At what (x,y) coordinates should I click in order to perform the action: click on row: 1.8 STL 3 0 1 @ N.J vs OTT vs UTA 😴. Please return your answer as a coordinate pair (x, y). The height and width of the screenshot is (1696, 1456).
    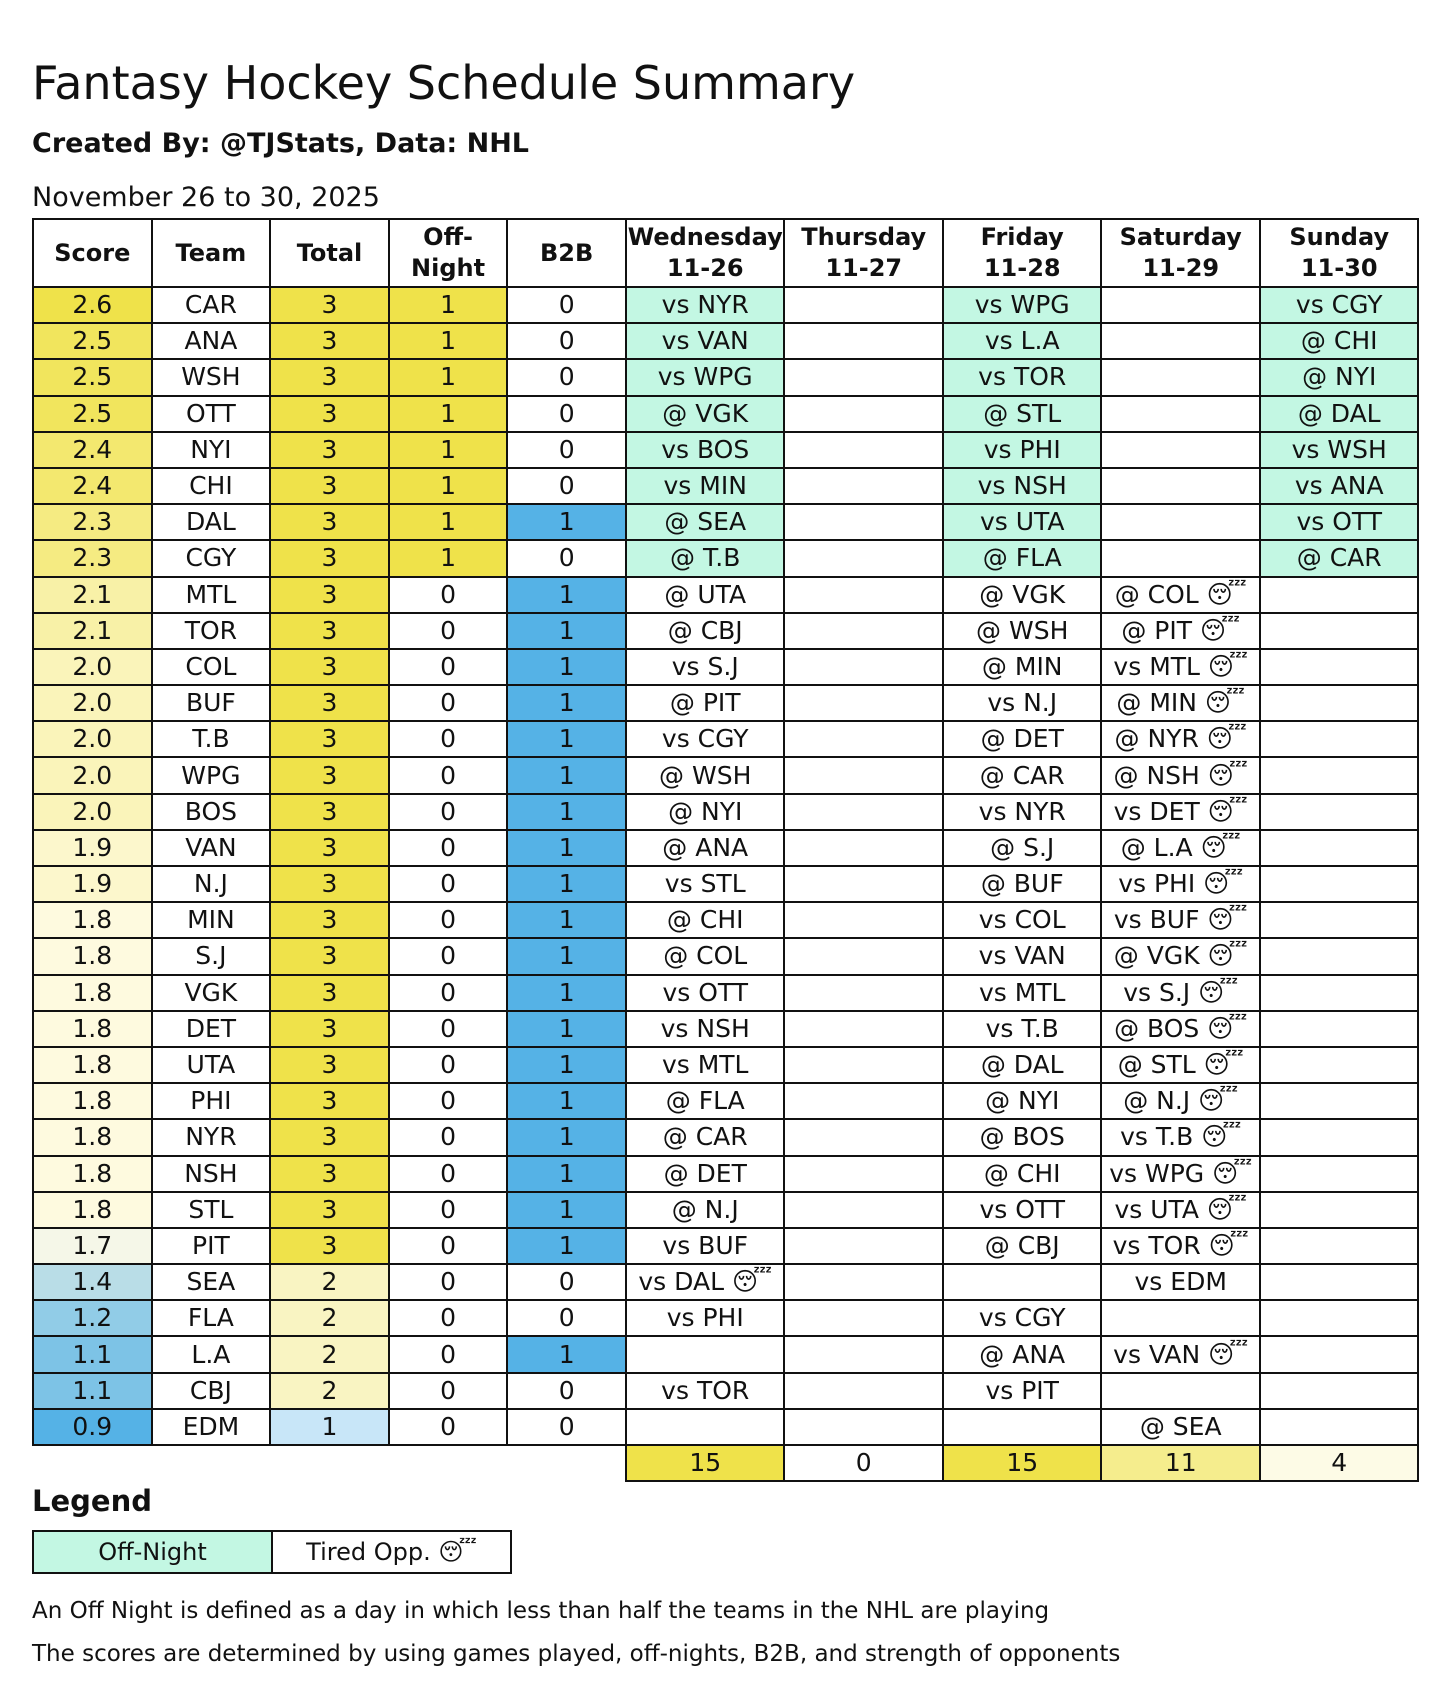
    Looking at the image, I should click on (726, 1209).